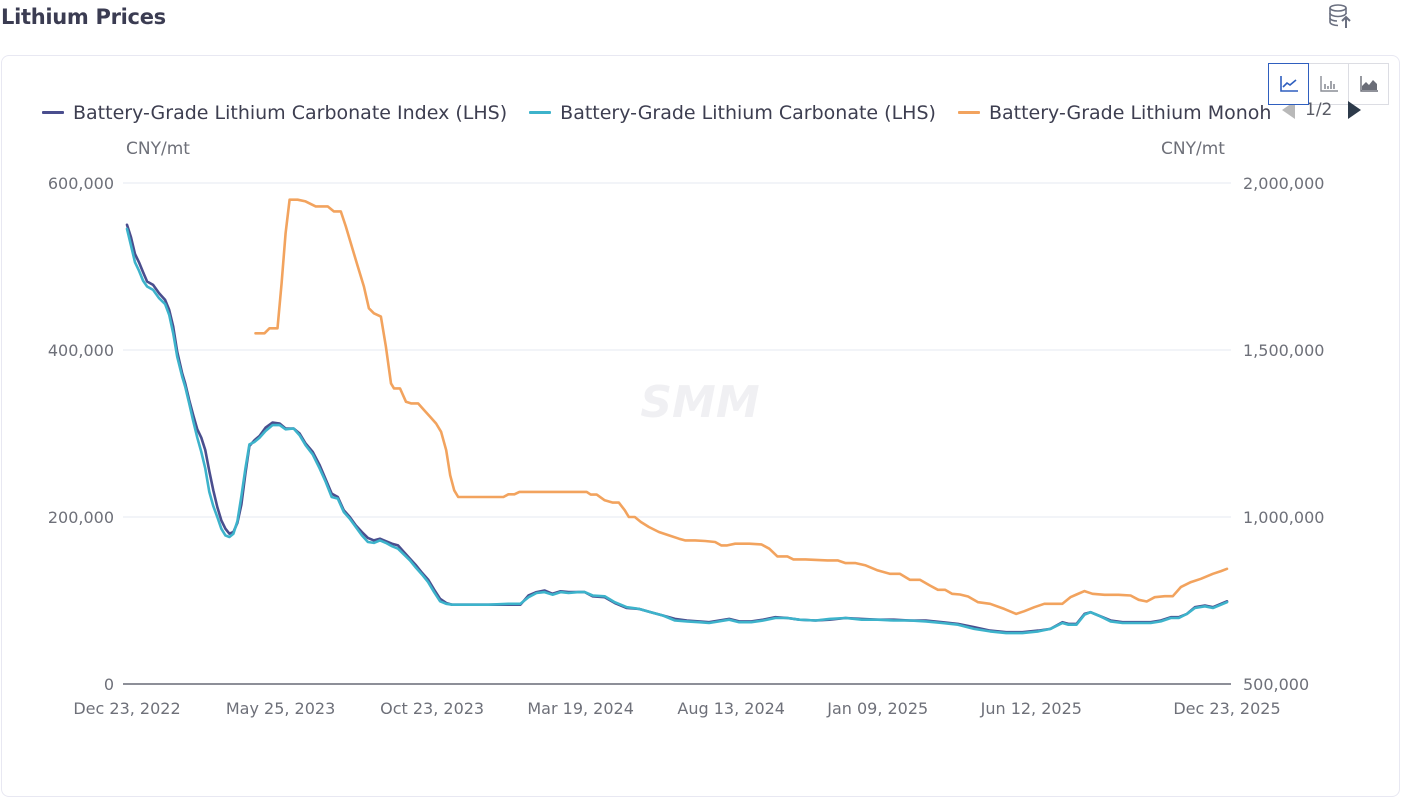 Image resolution: width=1401 pixels, height=797 pixels. Describe the element at coordinates (83, 17) in the screenshot. I see `page-title: Lithium Prices` at that location.